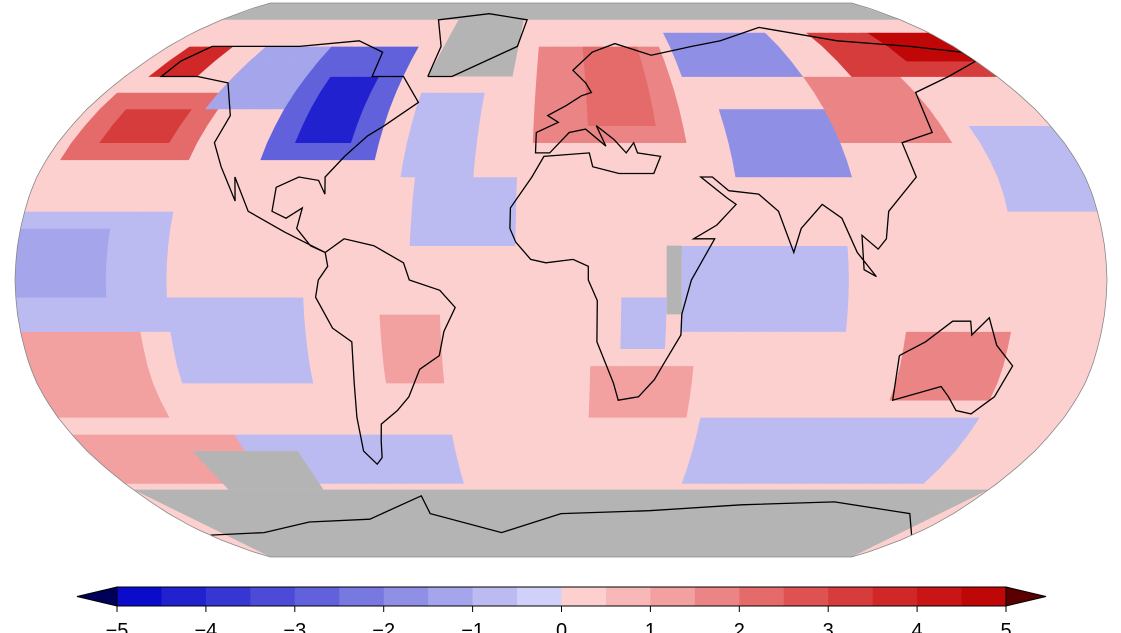 The image size is (1121, 633). I want to click on coastline-australia, so click(952, 365).